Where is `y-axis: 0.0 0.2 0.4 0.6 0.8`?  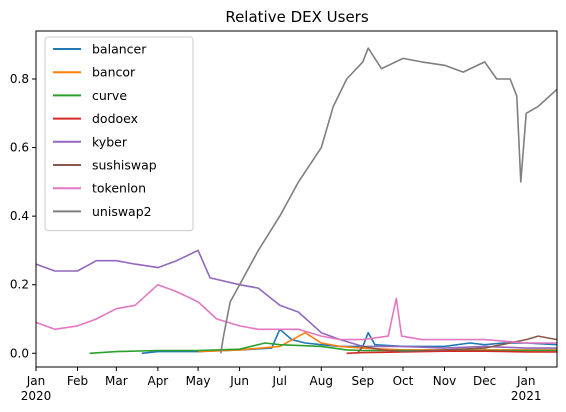 y-axis: 0.0 0.2 0.4 0.6 0.8 is located at coordinates (23, 216).